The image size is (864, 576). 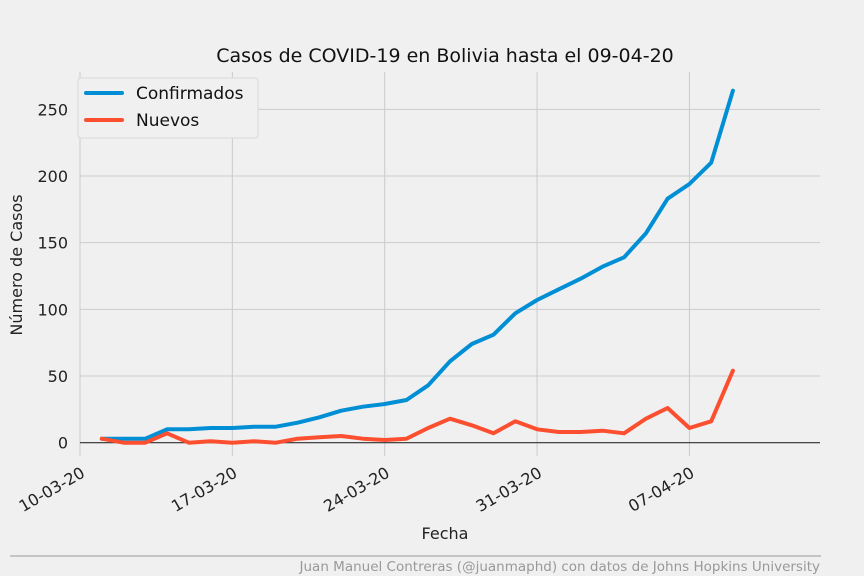 What do you see at coordinates (52, 109) in the screenshot?
I see `y-tick-label: 250` at bounding box center [52, 109].